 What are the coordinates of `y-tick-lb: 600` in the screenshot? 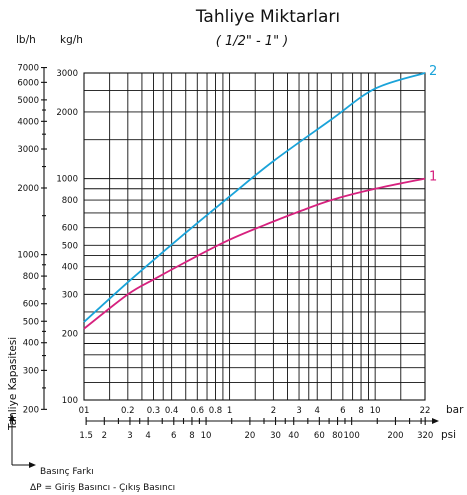 It's located at (31, 305).